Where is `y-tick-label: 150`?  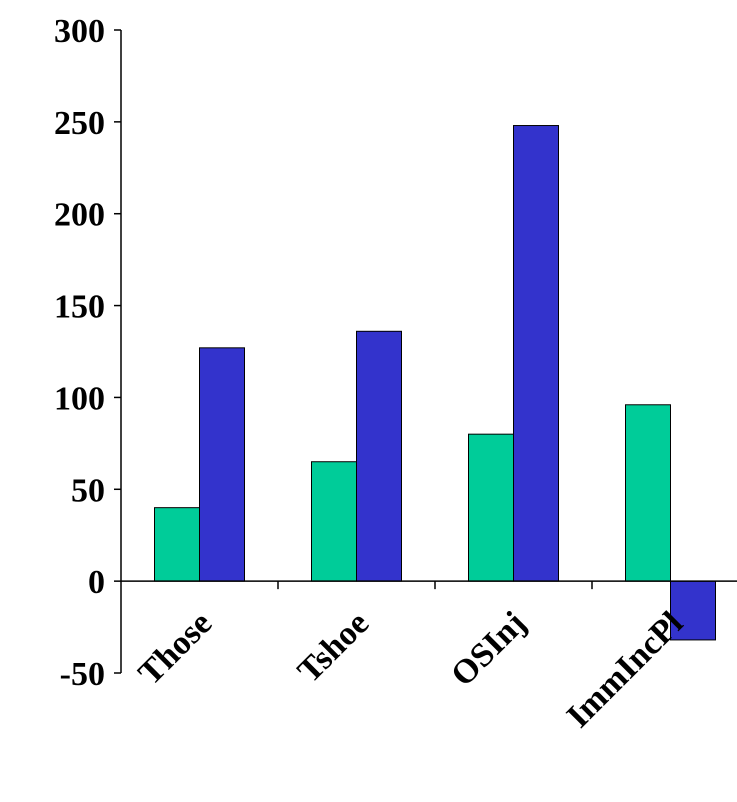
y-tick-label: 150 is located at coordinates (79, 307).